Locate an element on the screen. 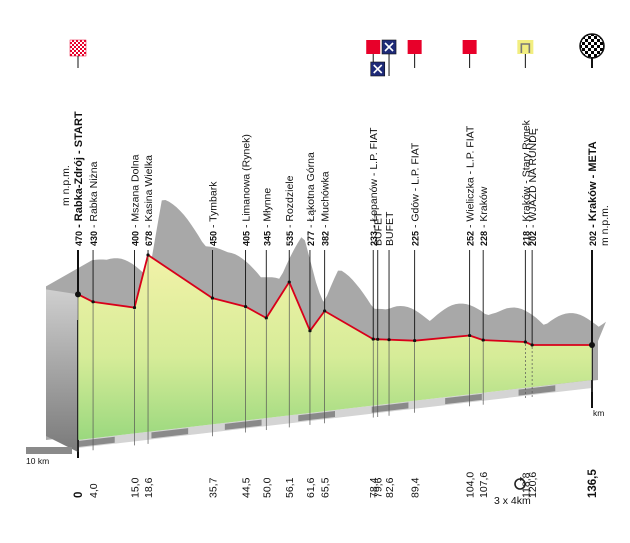  waypoint-name: Kraków - Stary Rynek is located at coordinates (526, 170).